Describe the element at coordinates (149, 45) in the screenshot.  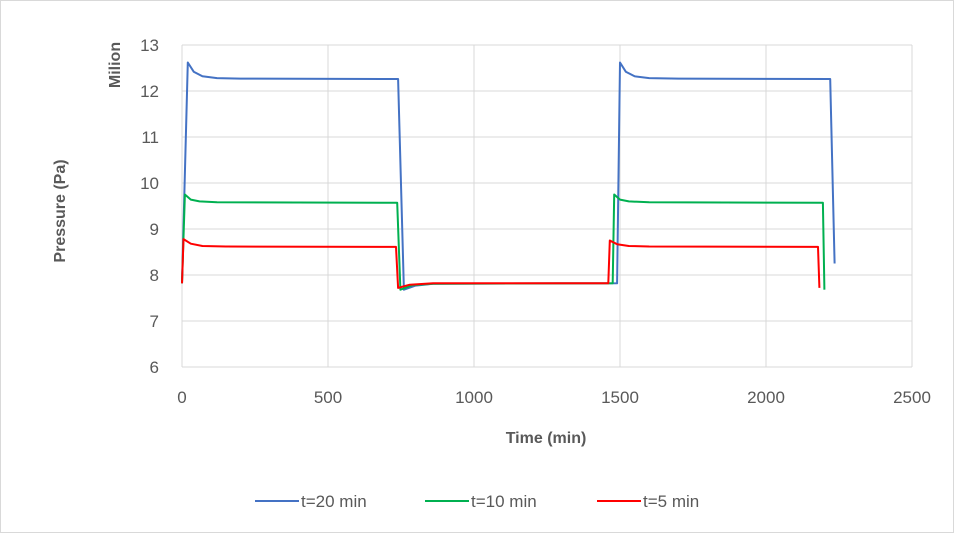
I see `y-tick-label: 13` at that location.